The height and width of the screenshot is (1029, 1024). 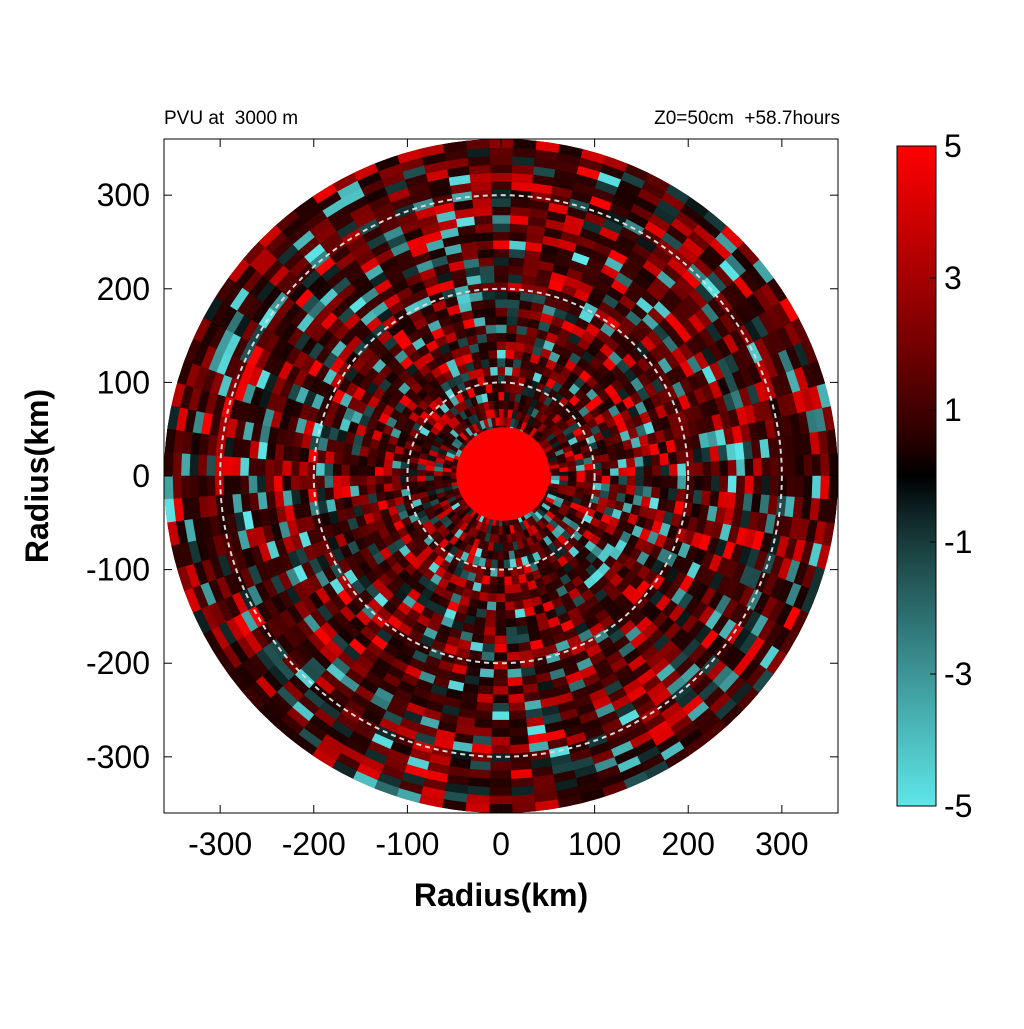 What do you see at coordinates (118, 757) in the screenshot?
I see `y-tick-label: -300` at bounding box center [118, 757].